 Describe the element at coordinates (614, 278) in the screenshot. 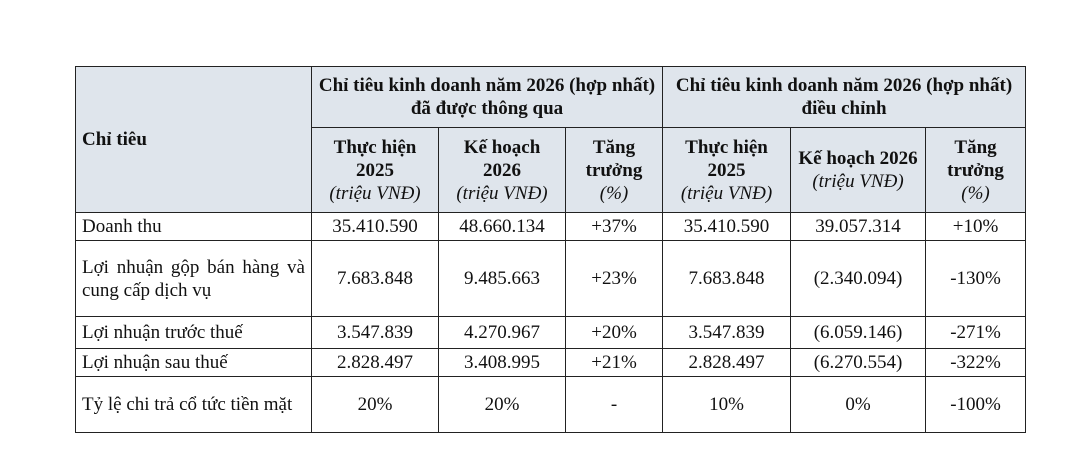

I see `cell: +23%` at that location.